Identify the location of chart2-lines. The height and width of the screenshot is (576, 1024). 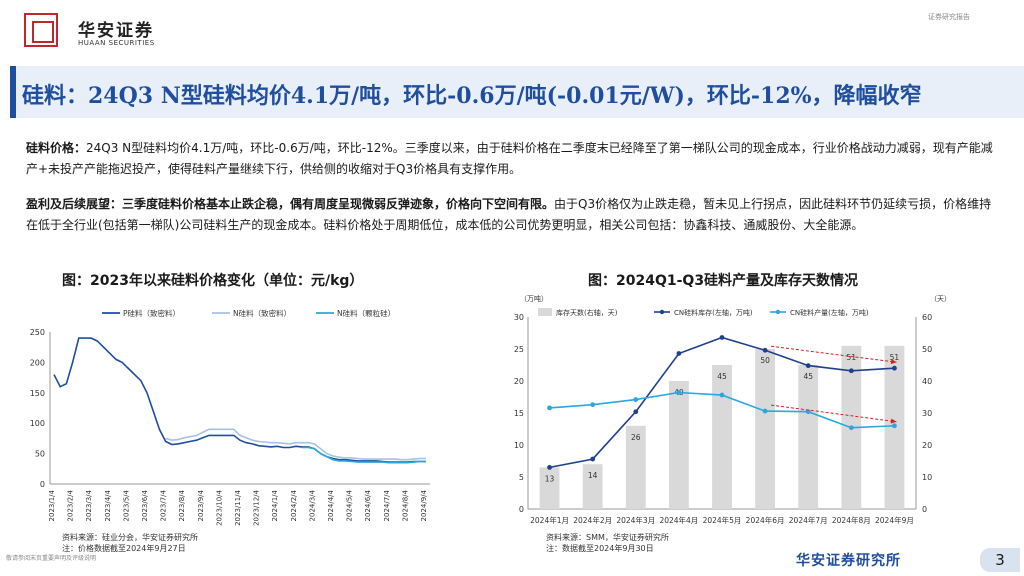
(722, 402).